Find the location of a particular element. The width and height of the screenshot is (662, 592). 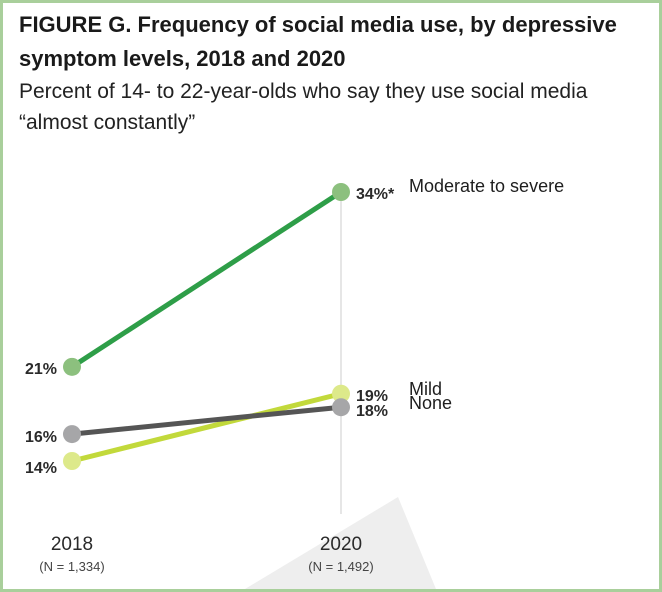

point-mild-2020 is located at coordinates (341, 393).